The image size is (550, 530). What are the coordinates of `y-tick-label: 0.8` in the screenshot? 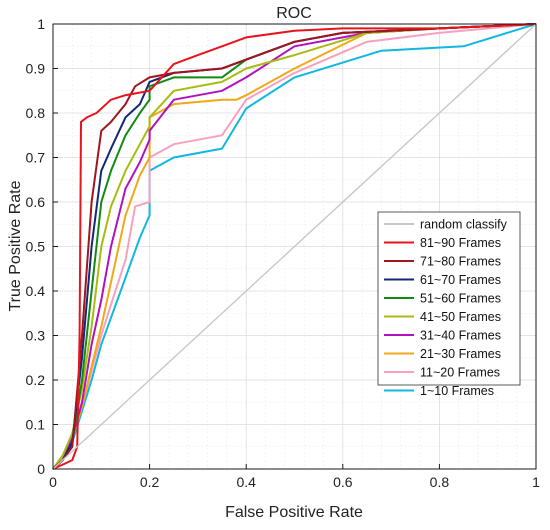 It's located at (36, 113).